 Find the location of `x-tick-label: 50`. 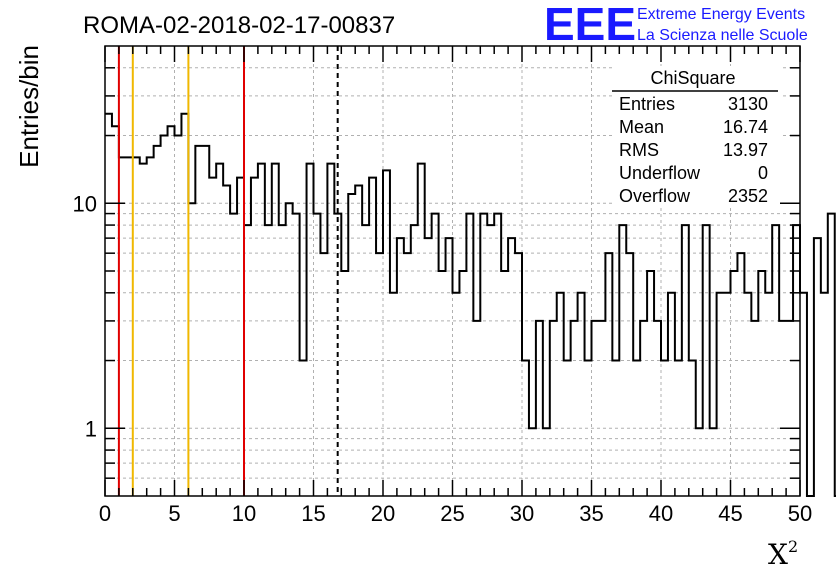

x-tick-label: 50 is located at coordinates (800, 513).